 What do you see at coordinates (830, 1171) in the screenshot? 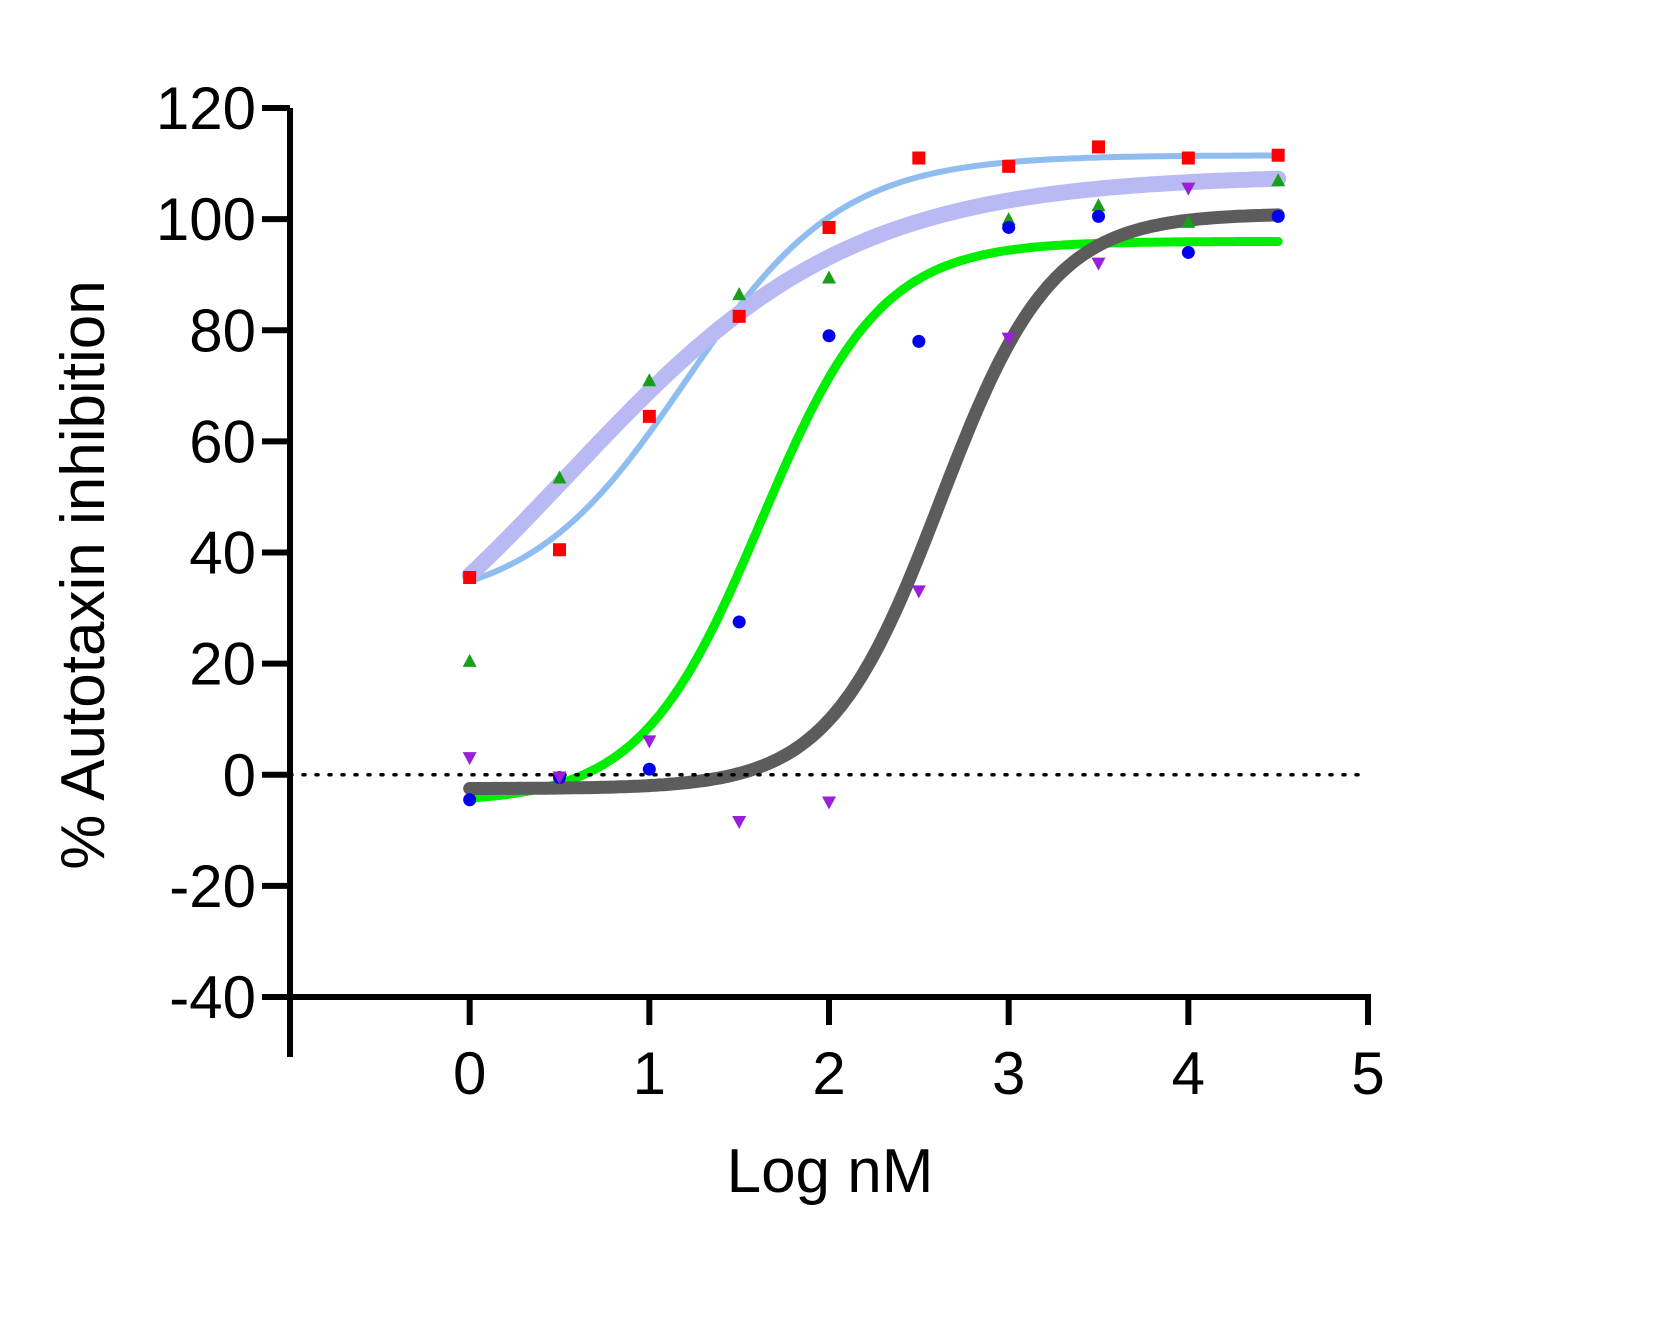
I see `x-axis-title: Log nM` at bounding box center [830, 1171].